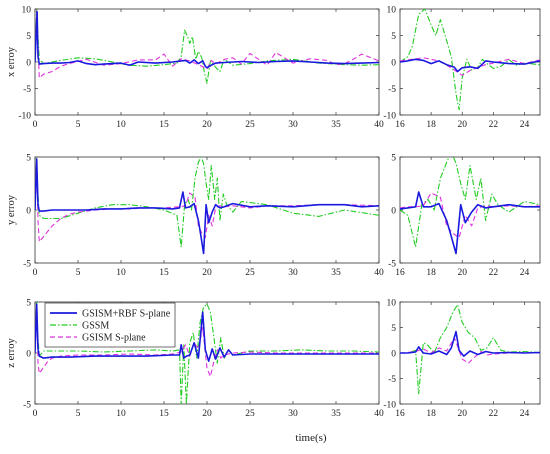 This screenshot has height=454, width=550. What do you see at coordinates (114, 338) in the screenshot?
I see `legend-label: GSISM S-plane` at bounding box center [114, 338].